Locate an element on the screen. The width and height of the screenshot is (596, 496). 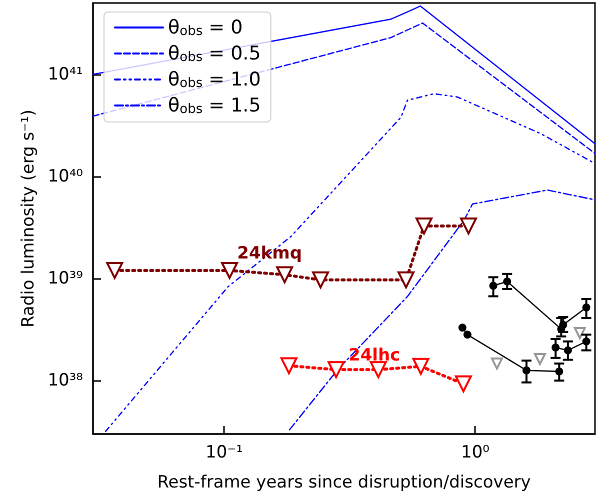
x-tick-label: 10⁰ is located at coordinates (475, 452).